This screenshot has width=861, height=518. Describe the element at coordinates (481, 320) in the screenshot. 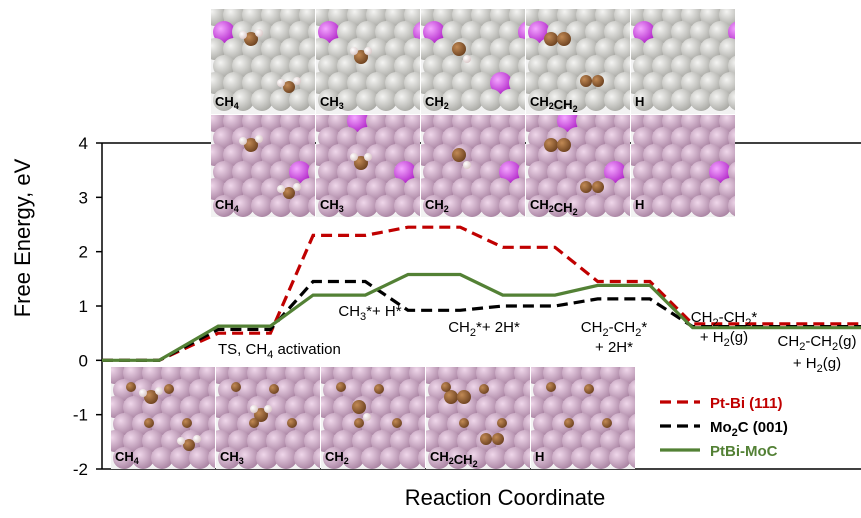

I see `series-line-mo2c-001-` at that location.